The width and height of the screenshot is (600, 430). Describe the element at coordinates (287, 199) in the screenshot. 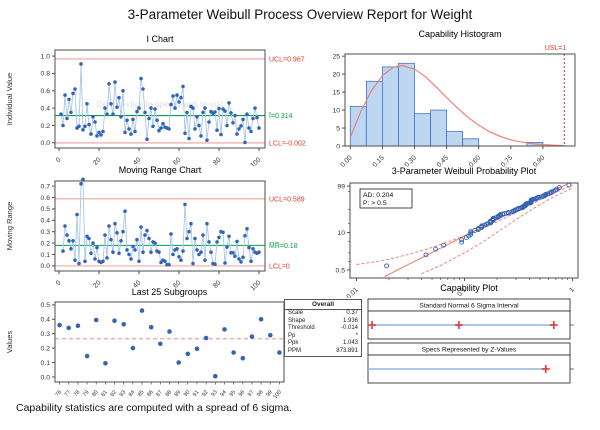

I see `svg-text: UCL=0.589` at that location.